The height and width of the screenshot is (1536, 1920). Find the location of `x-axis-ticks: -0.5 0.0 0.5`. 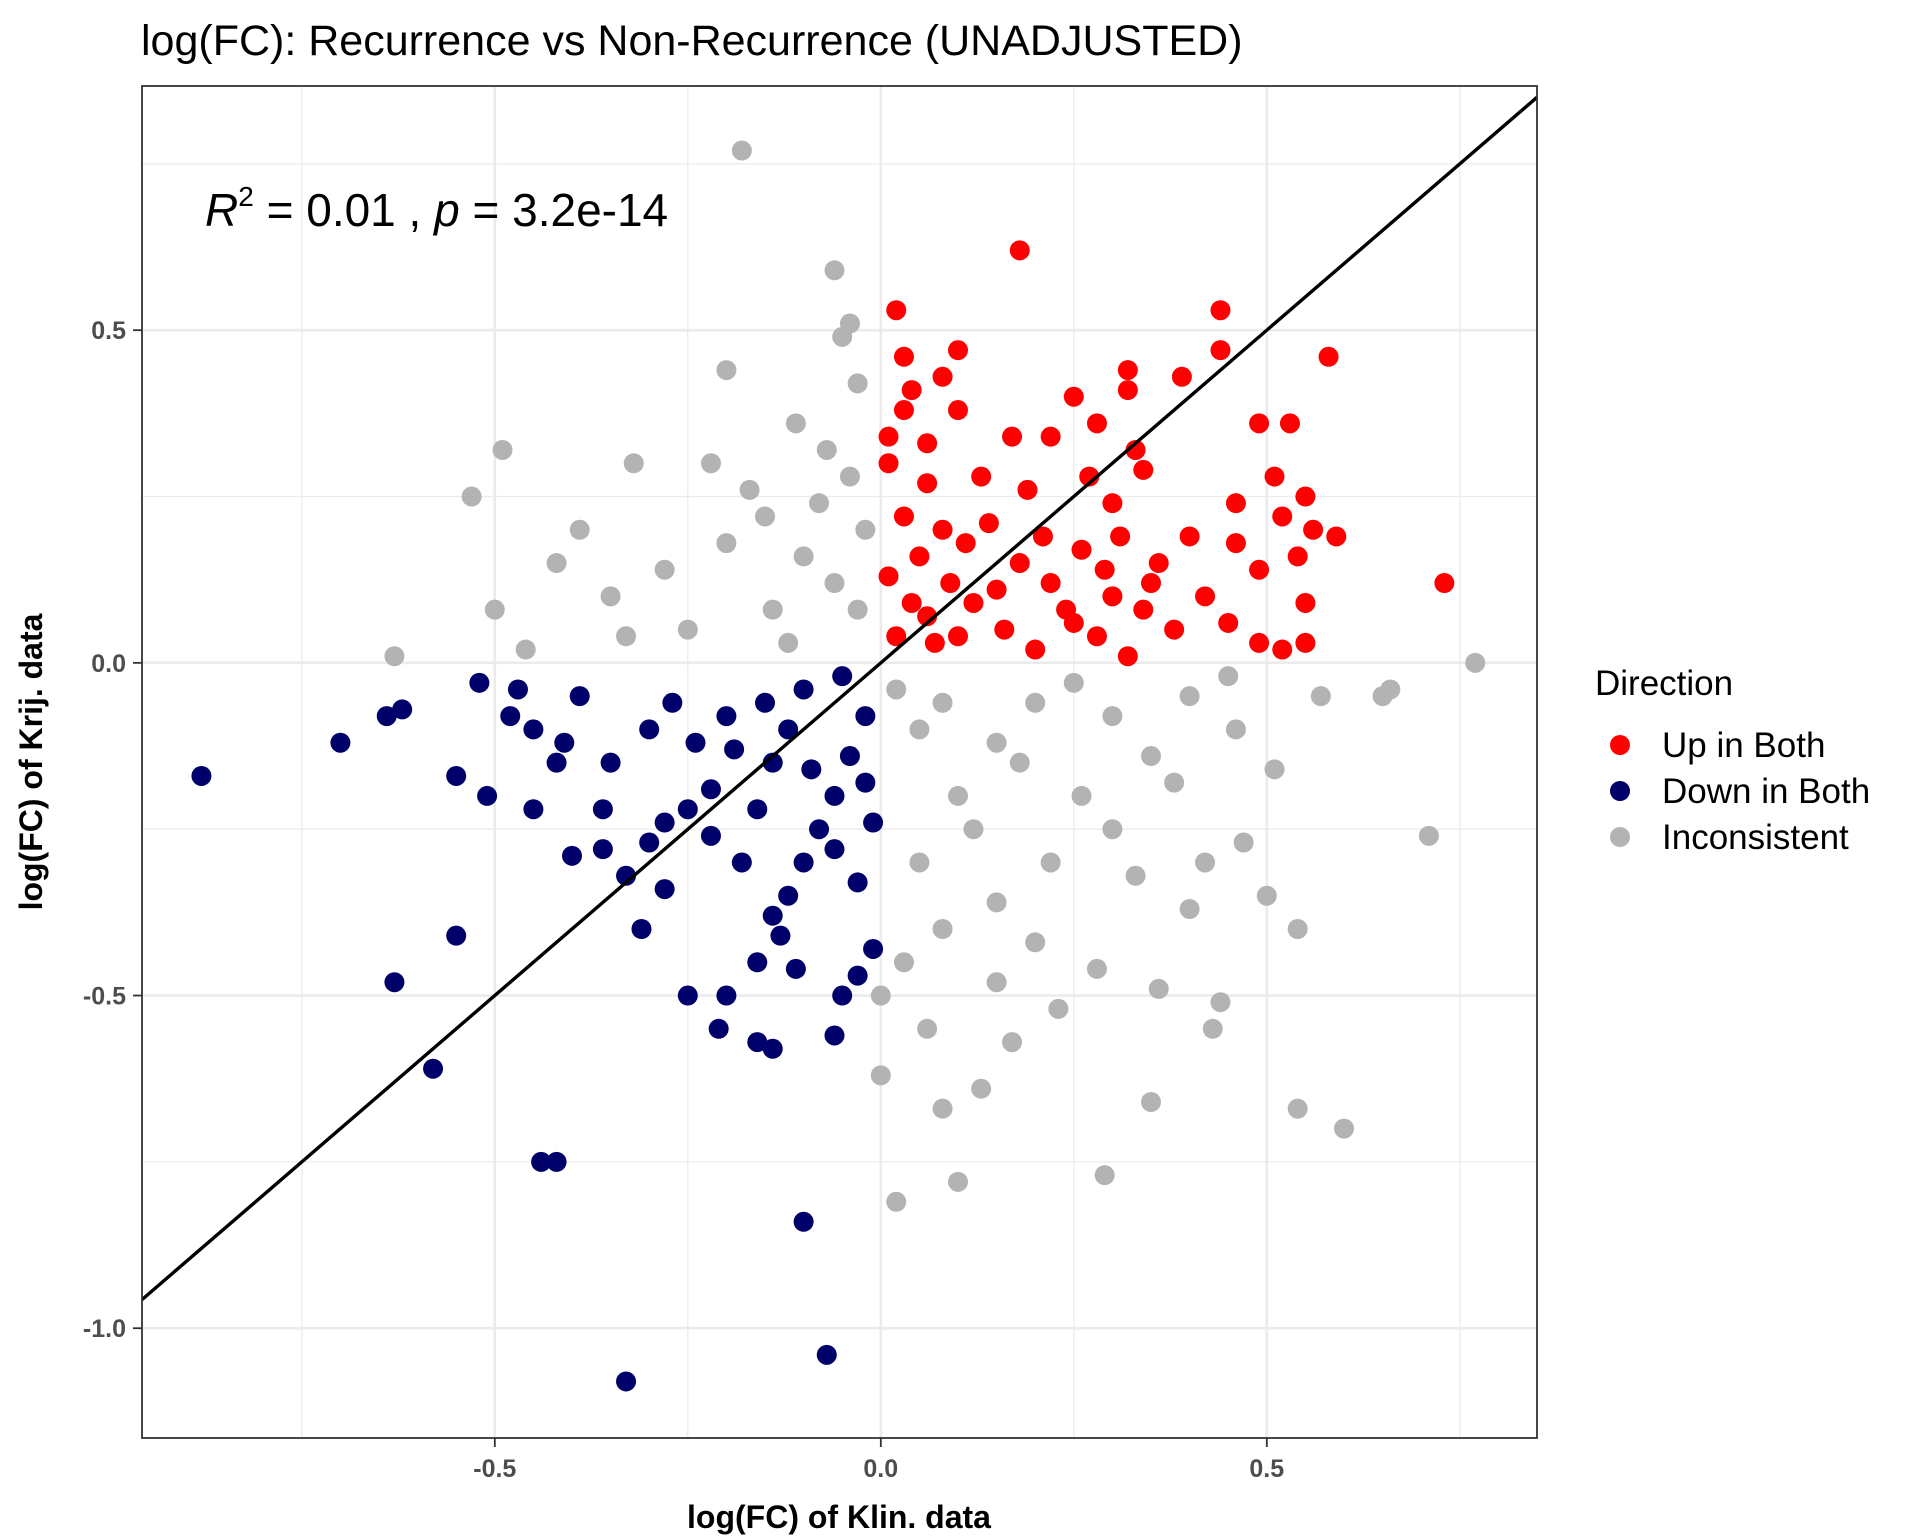

x-axis-ticks: -0.5 0.0 0.5 is located at coordinates (878, 1460).